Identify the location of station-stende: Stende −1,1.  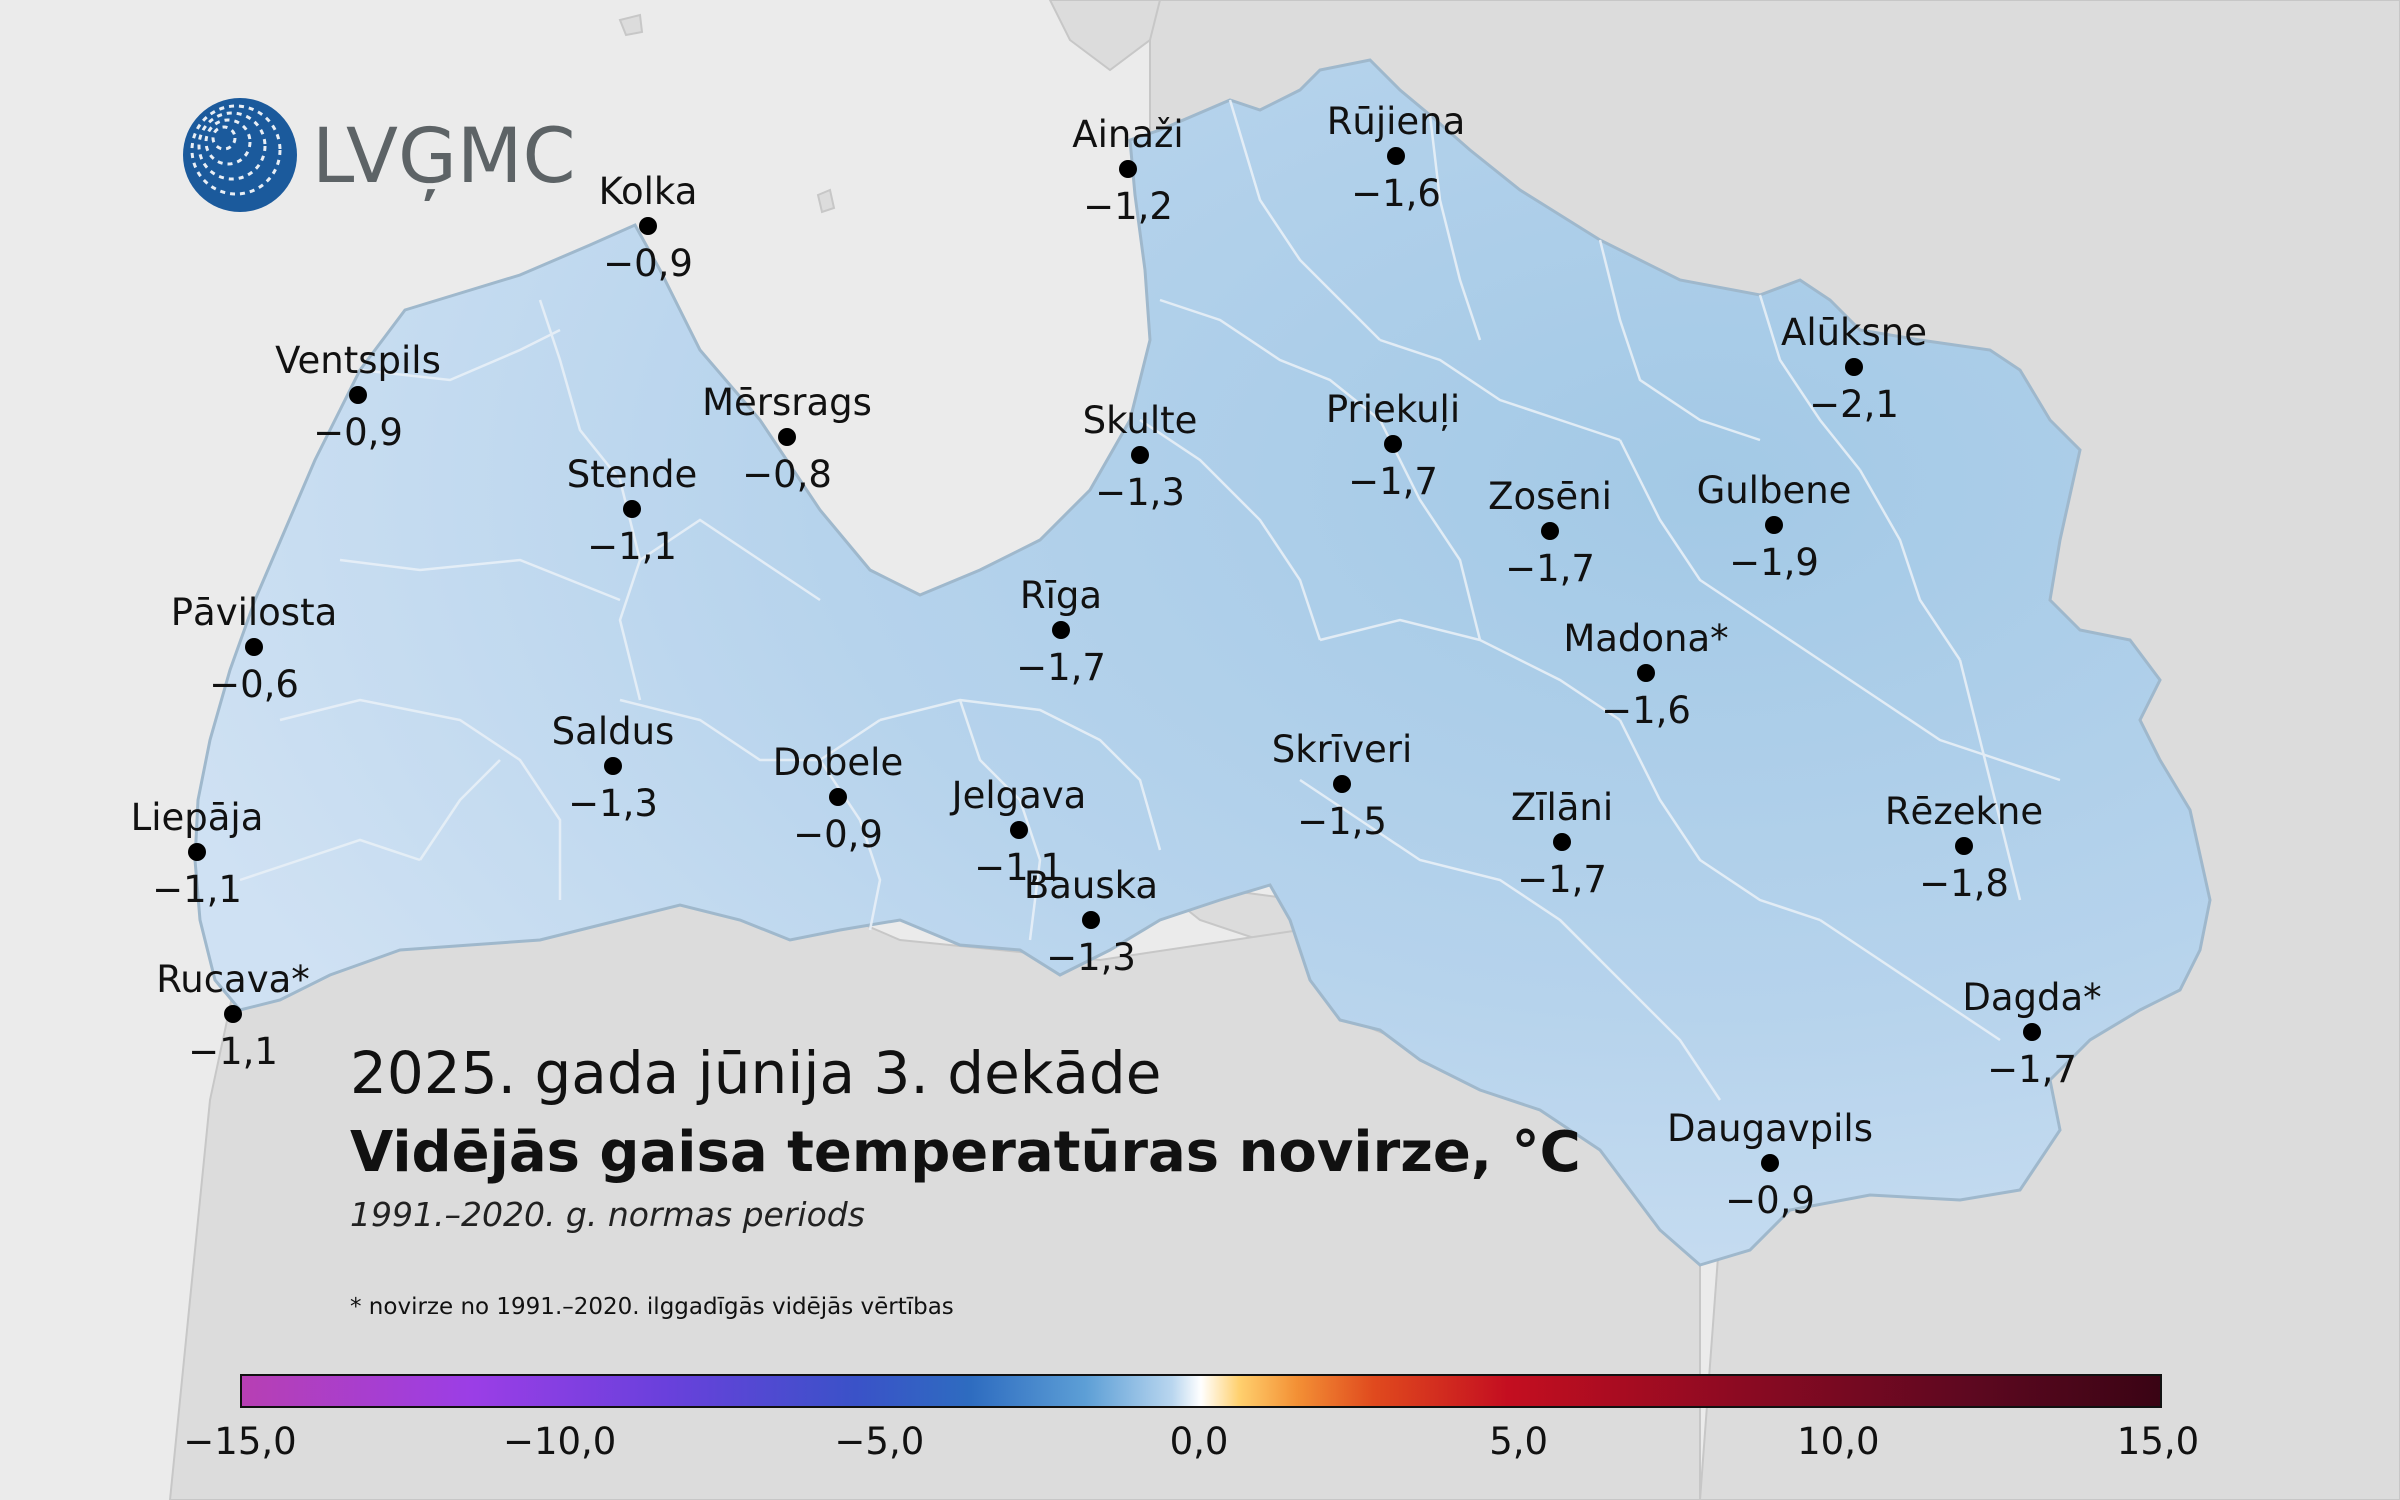
(632, 510).